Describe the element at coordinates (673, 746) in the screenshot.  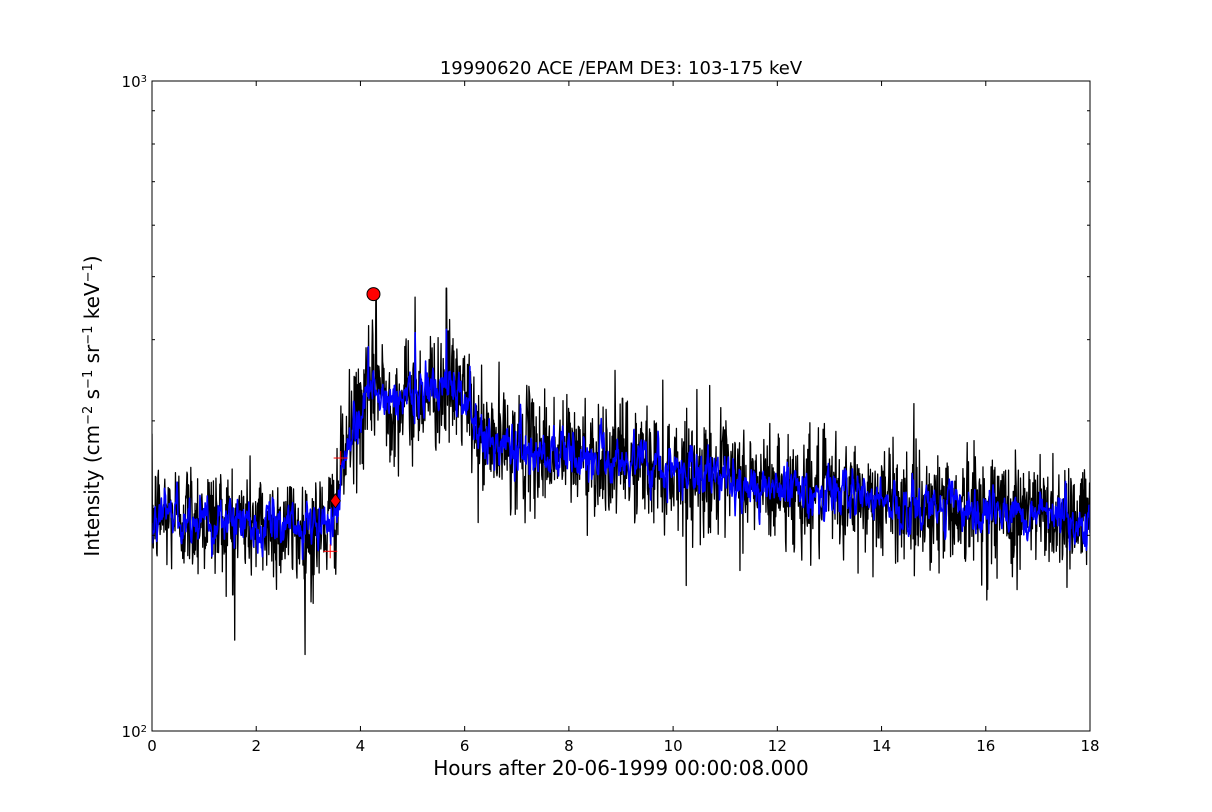
I see `x-tick-label: 10` at that location.